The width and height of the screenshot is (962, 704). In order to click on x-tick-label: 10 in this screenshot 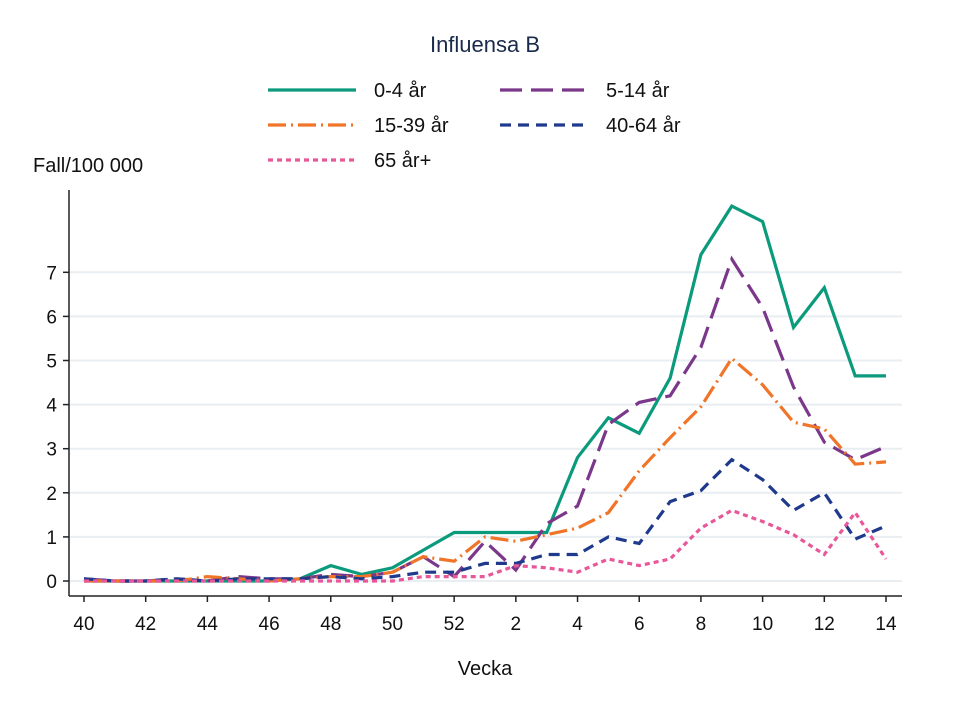, I will do `click(762, 624)`.